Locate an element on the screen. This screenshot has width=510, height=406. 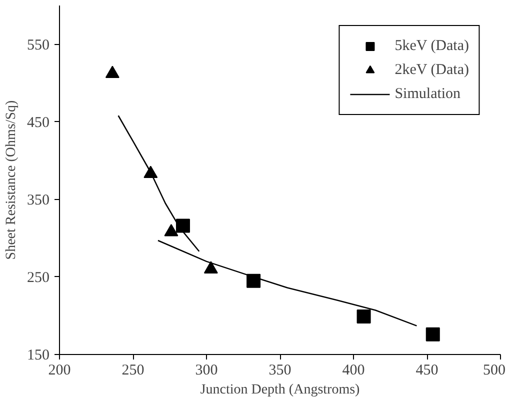
legend-label: 2keV (Data) is located at coordinates (431, 70).